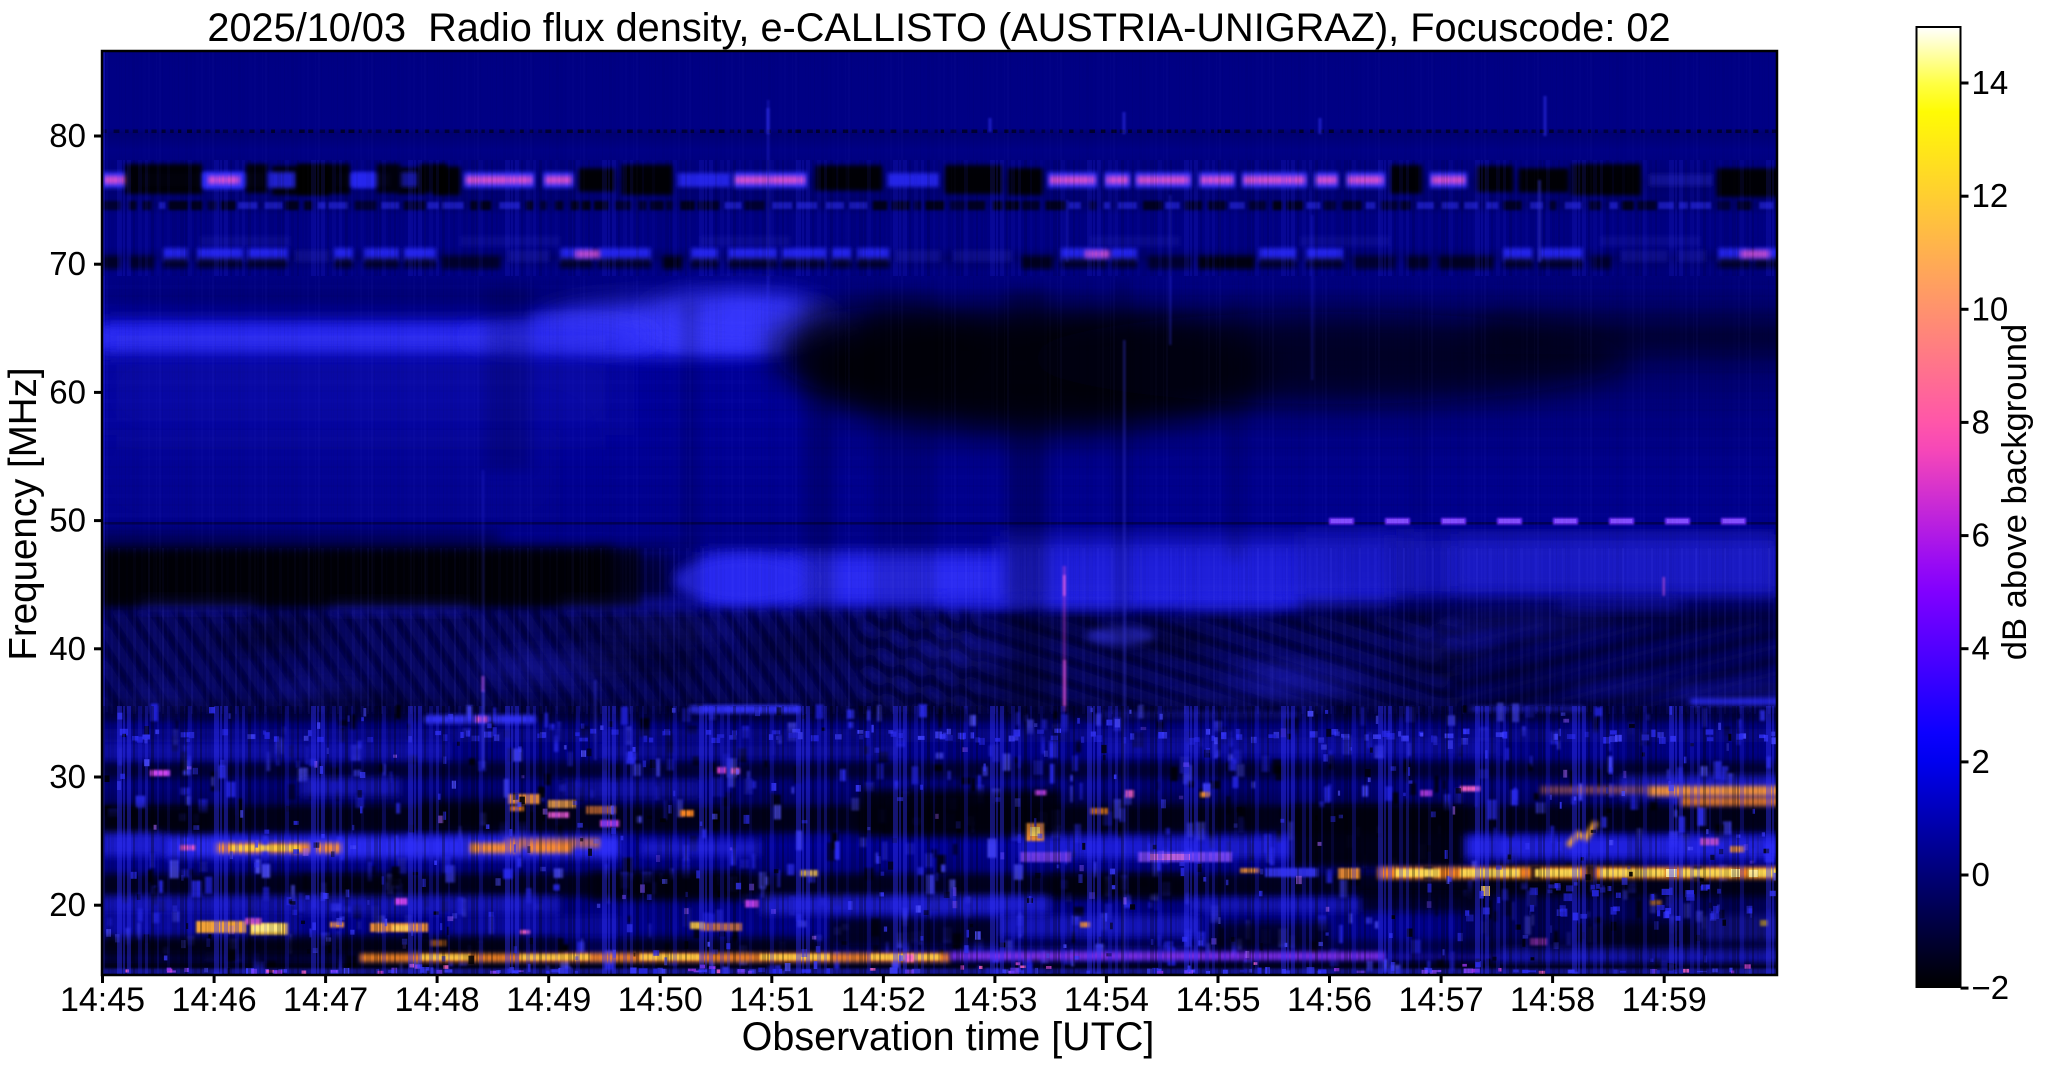 The height and width of the screenshot is (1072, 2047). I want to click on svg-text: 14:45, so click(102, 1000).